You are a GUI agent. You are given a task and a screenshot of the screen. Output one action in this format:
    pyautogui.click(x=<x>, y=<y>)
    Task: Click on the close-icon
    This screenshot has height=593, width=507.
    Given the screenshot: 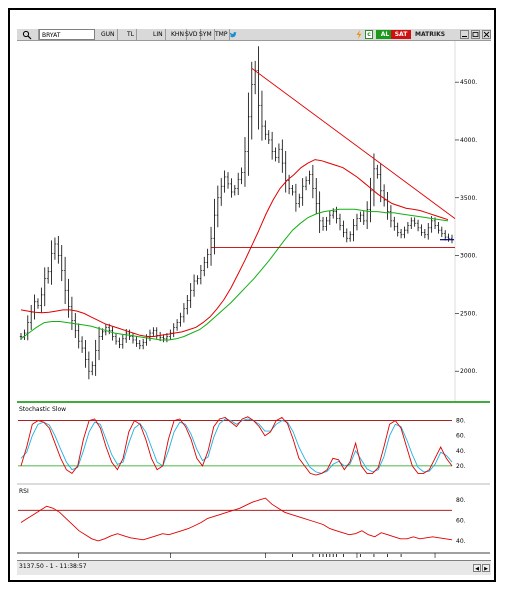 What is the action you would take?
    pyautogui.click(x=486, y=34)
    